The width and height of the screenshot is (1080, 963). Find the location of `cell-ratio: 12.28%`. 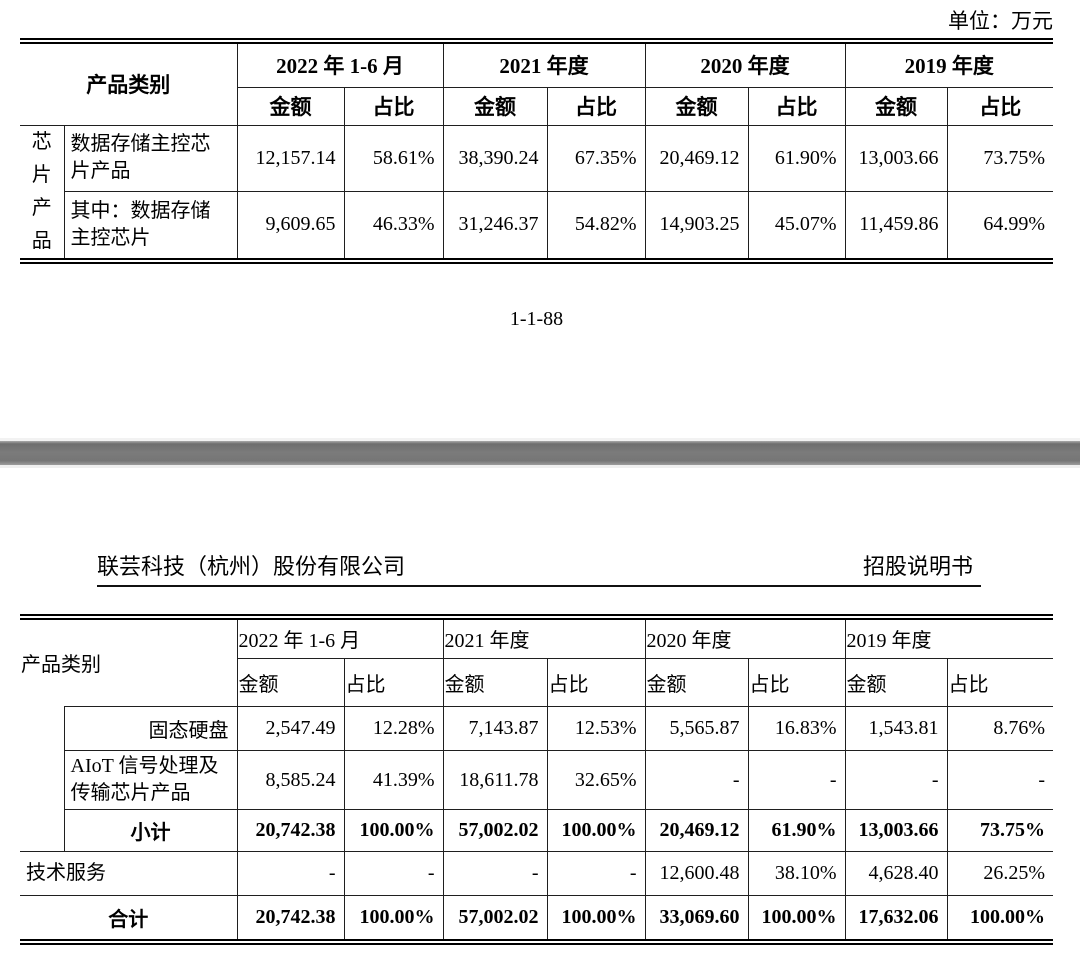

cell-ratio: 12.28% is located at coordinates (393, 728).